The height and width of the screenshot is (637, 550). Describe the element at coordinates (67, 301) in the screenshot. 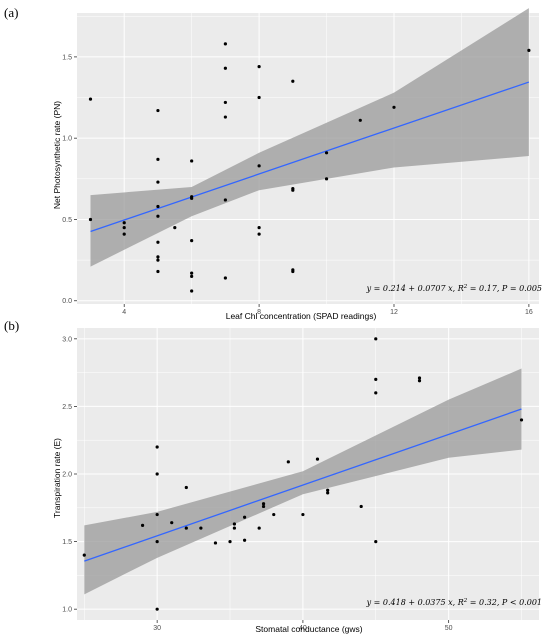

I see `y-tick-label: 0.0` at that location.